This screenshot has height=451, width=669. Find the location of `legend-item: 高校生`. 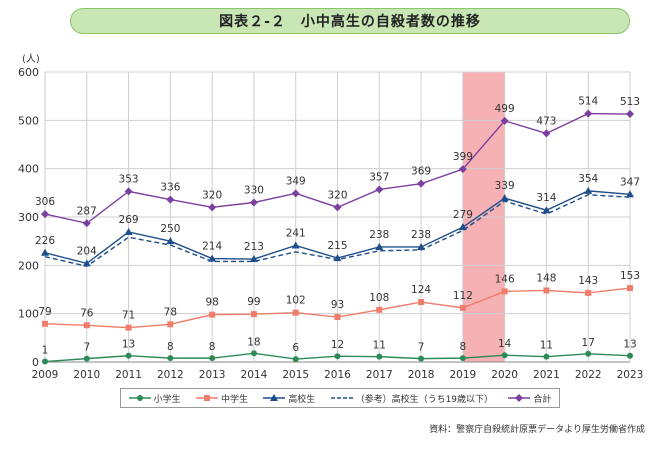

legend-item: 高校生 is located at coordinates (289, 398).